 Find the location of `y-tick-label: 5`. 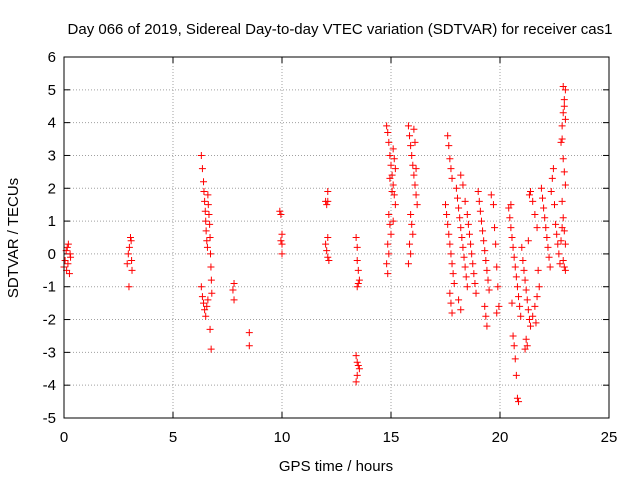

y-tick-label: 5 is located at coordinates (52, 90).